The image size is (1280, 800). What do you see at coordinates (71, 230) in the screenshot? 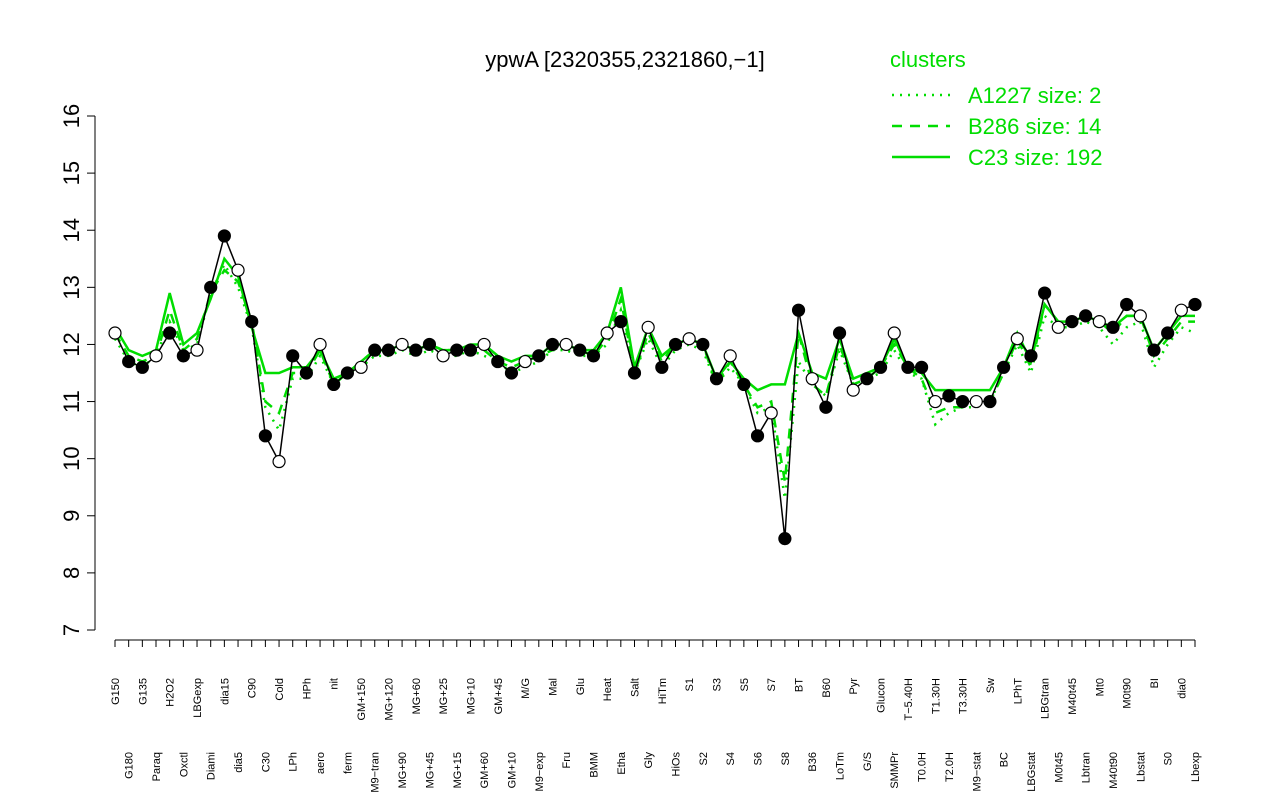
I see `y-tick-label: 14` at bounding box center [71, 230].